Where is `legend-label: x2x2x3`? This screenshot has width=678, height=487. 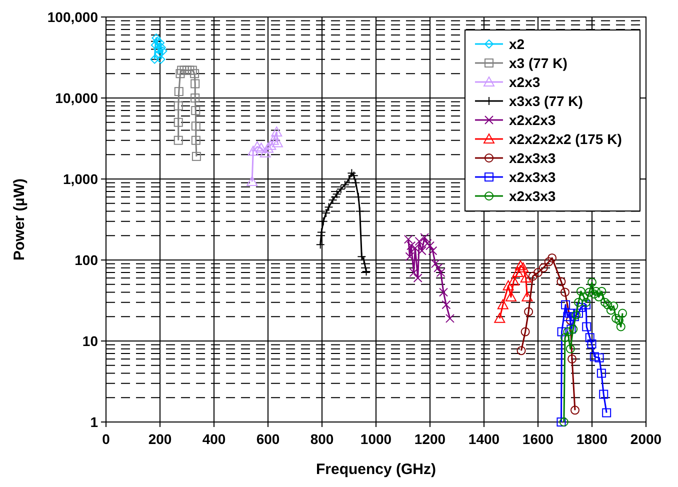
legend-label: x2x2x3 is located at coordinates (532, 120).